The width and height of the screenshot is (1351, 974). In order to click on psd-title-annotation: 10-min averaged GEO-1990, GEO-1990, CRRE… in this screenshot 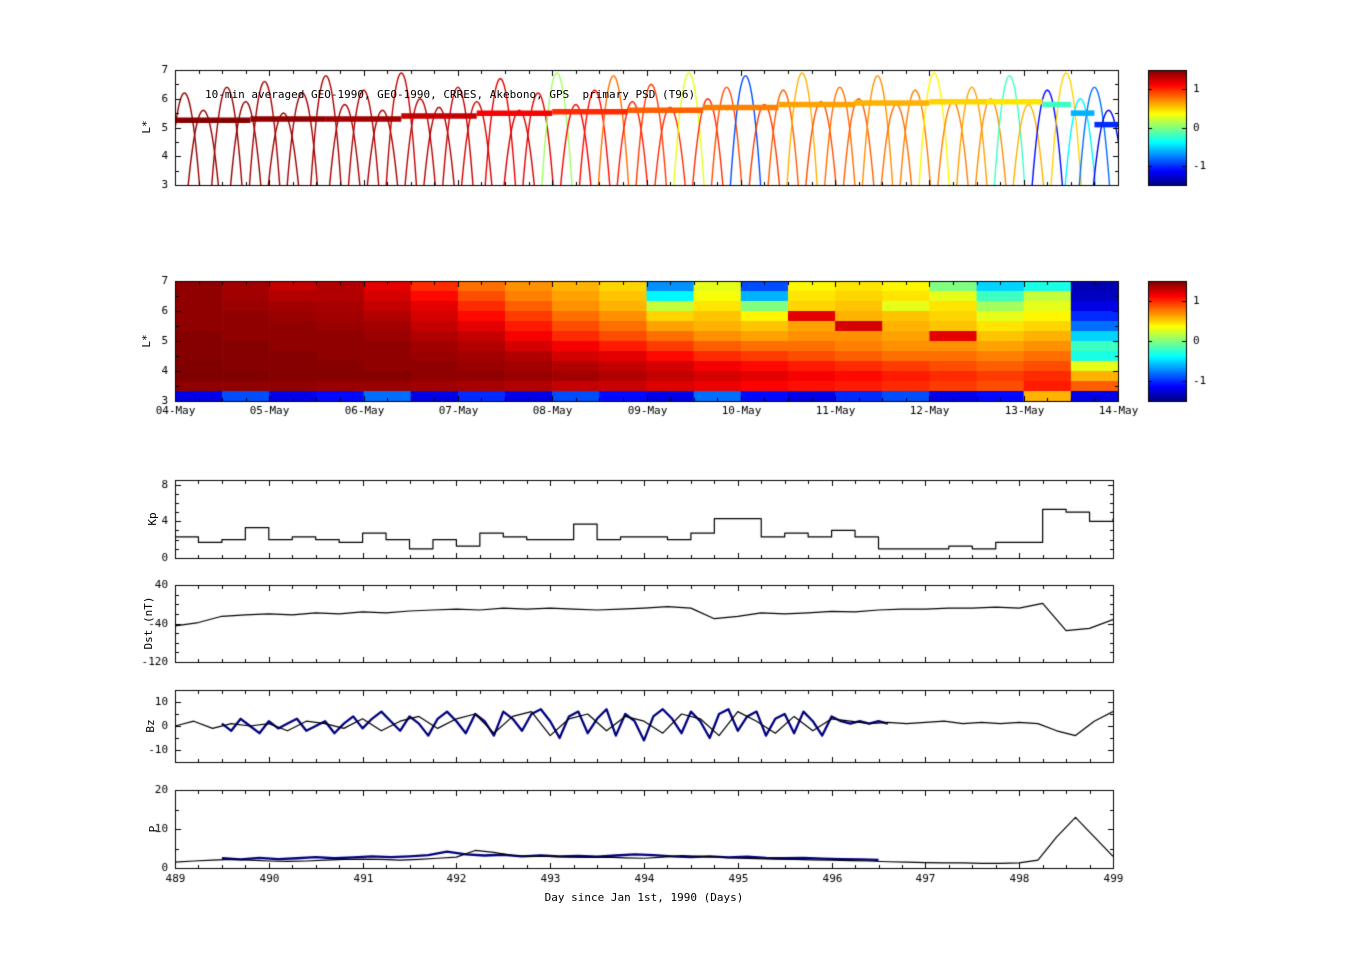, I will do `click(450, 94)`.